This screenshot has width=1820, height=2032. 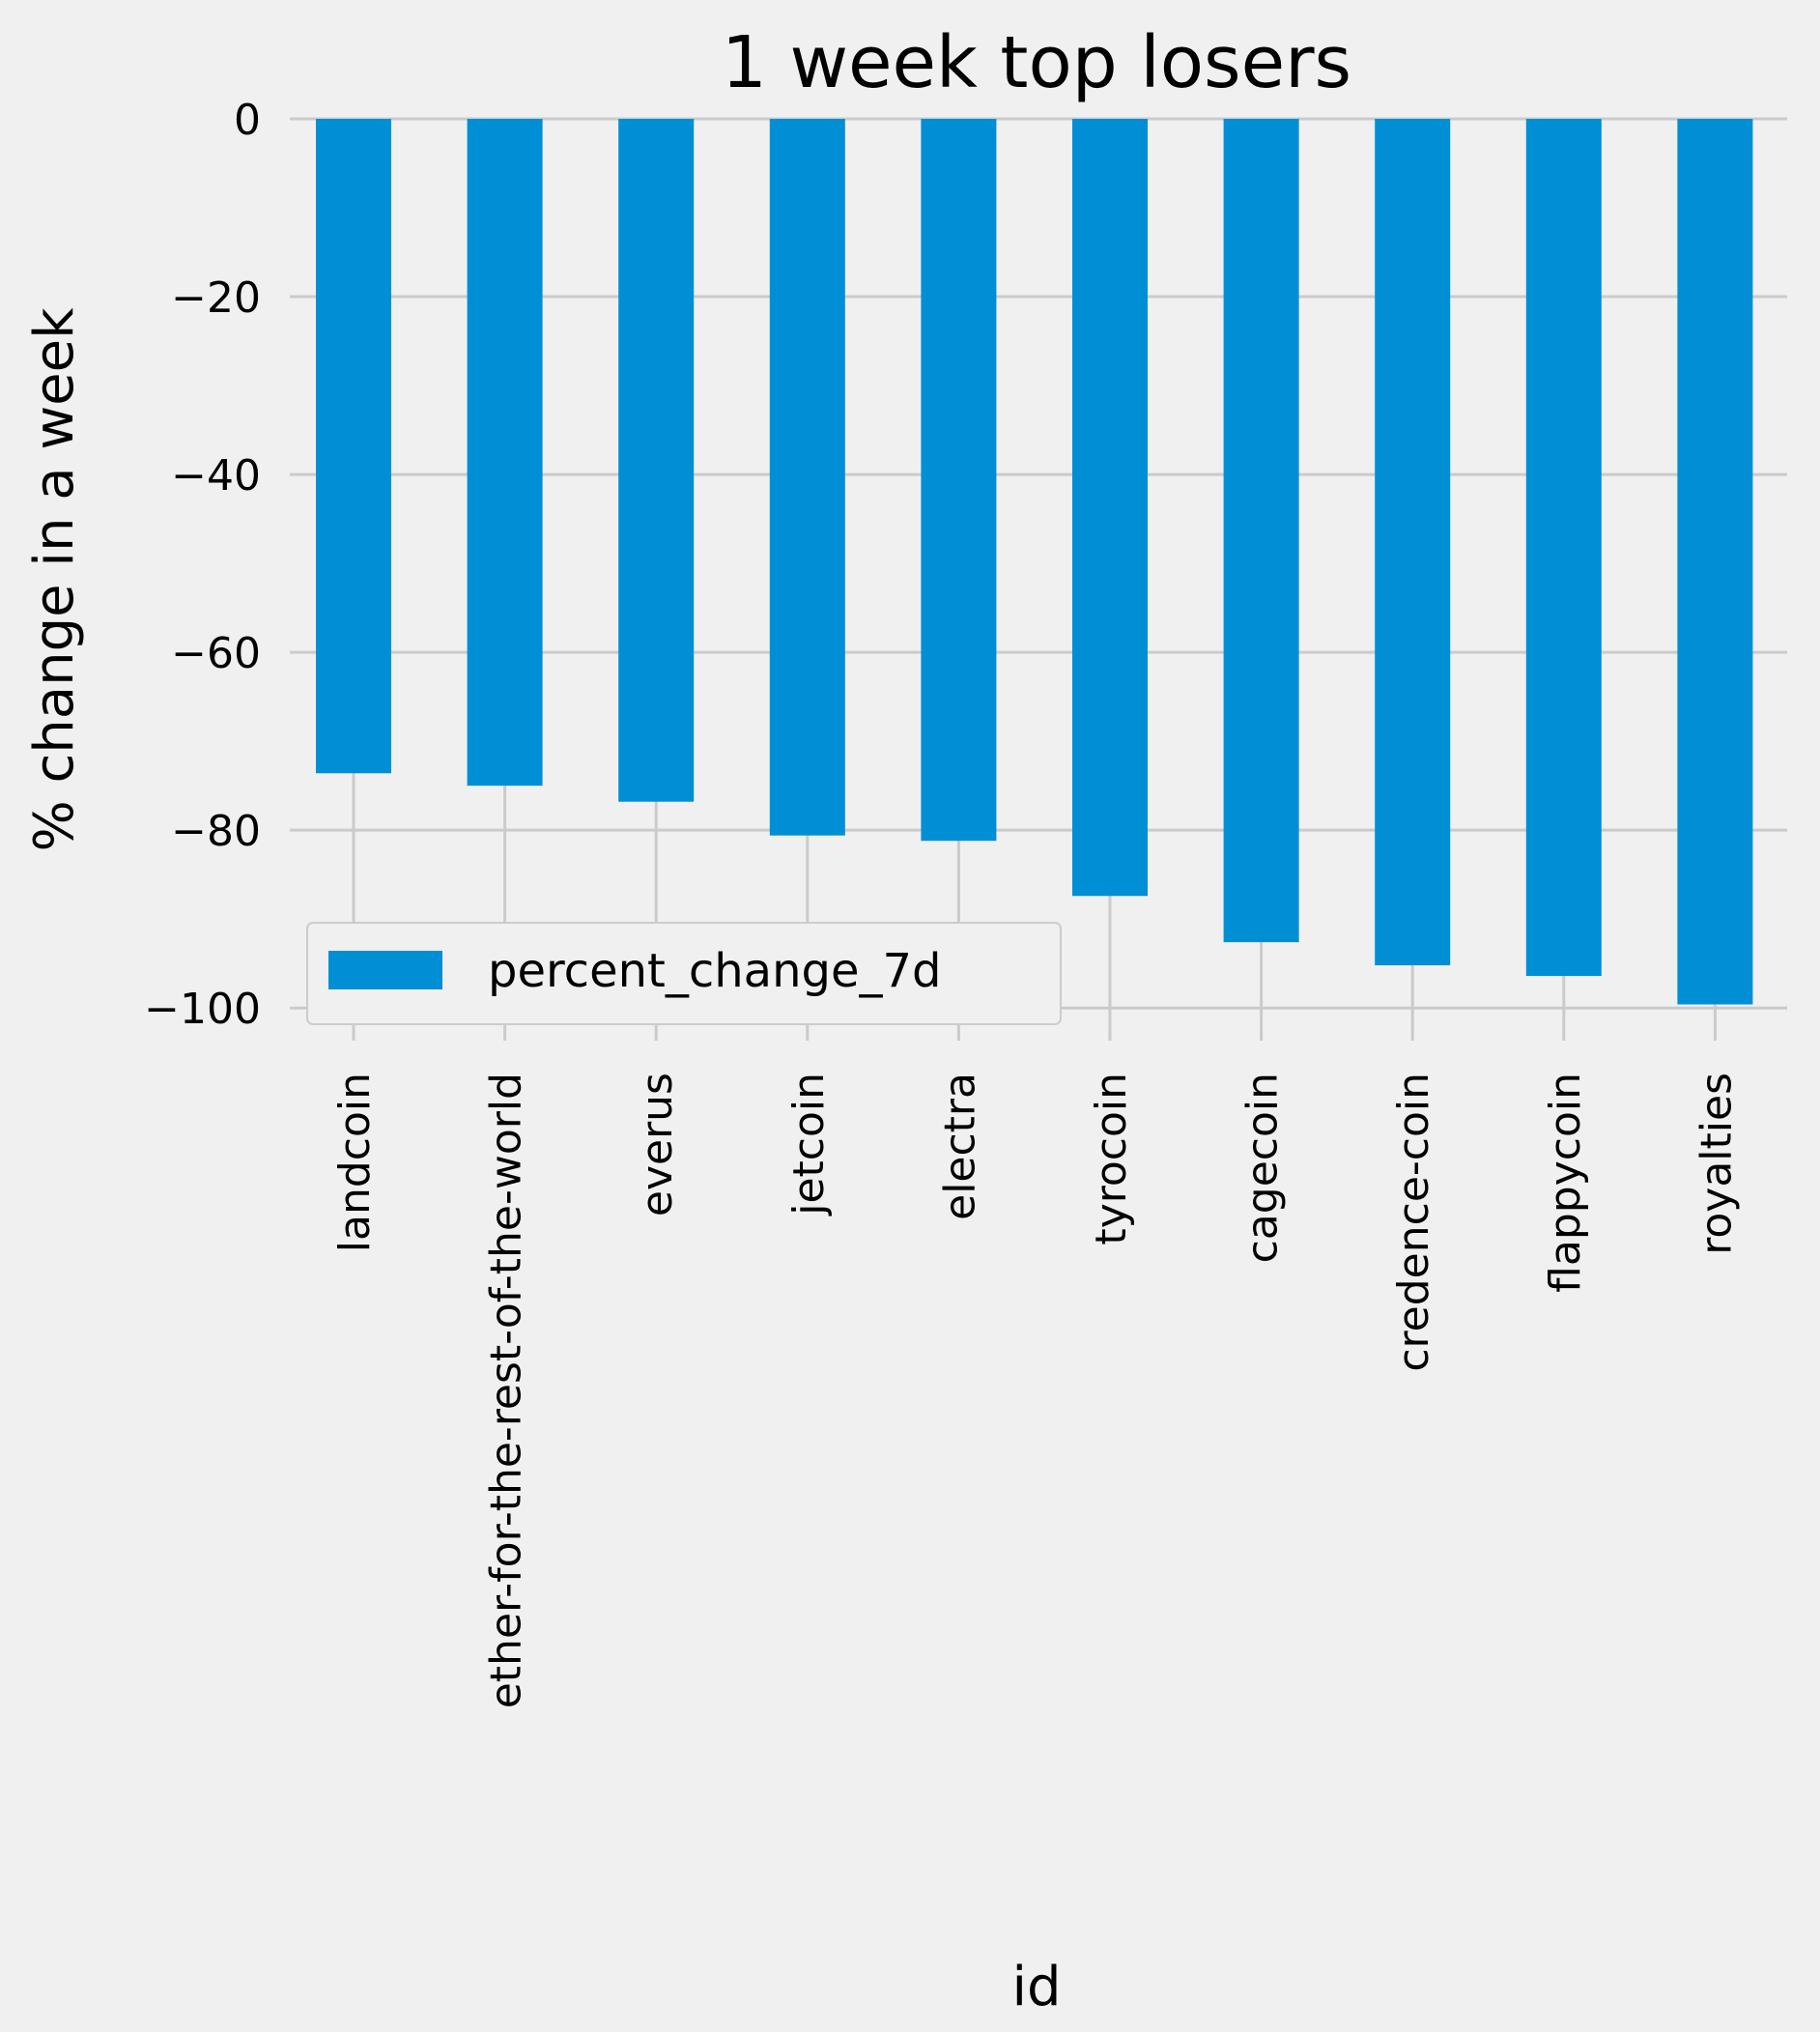 I want to click on x-tick-label: landcoin, so click(x=355, y=1162).